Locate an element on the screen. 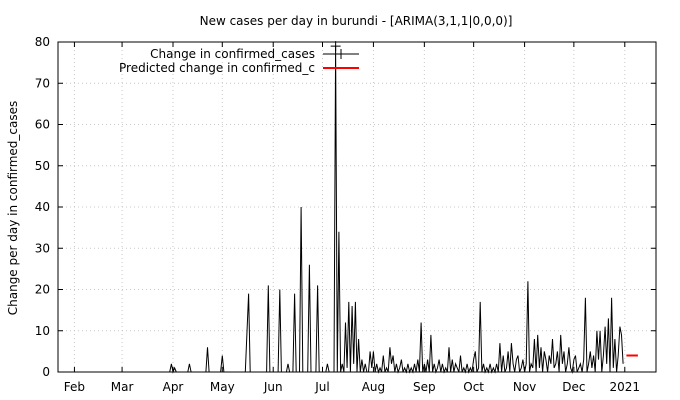 This screenshot has width=680, height=400. legend-label: Change in confirmed_cases is located at coordinates (232, 54).